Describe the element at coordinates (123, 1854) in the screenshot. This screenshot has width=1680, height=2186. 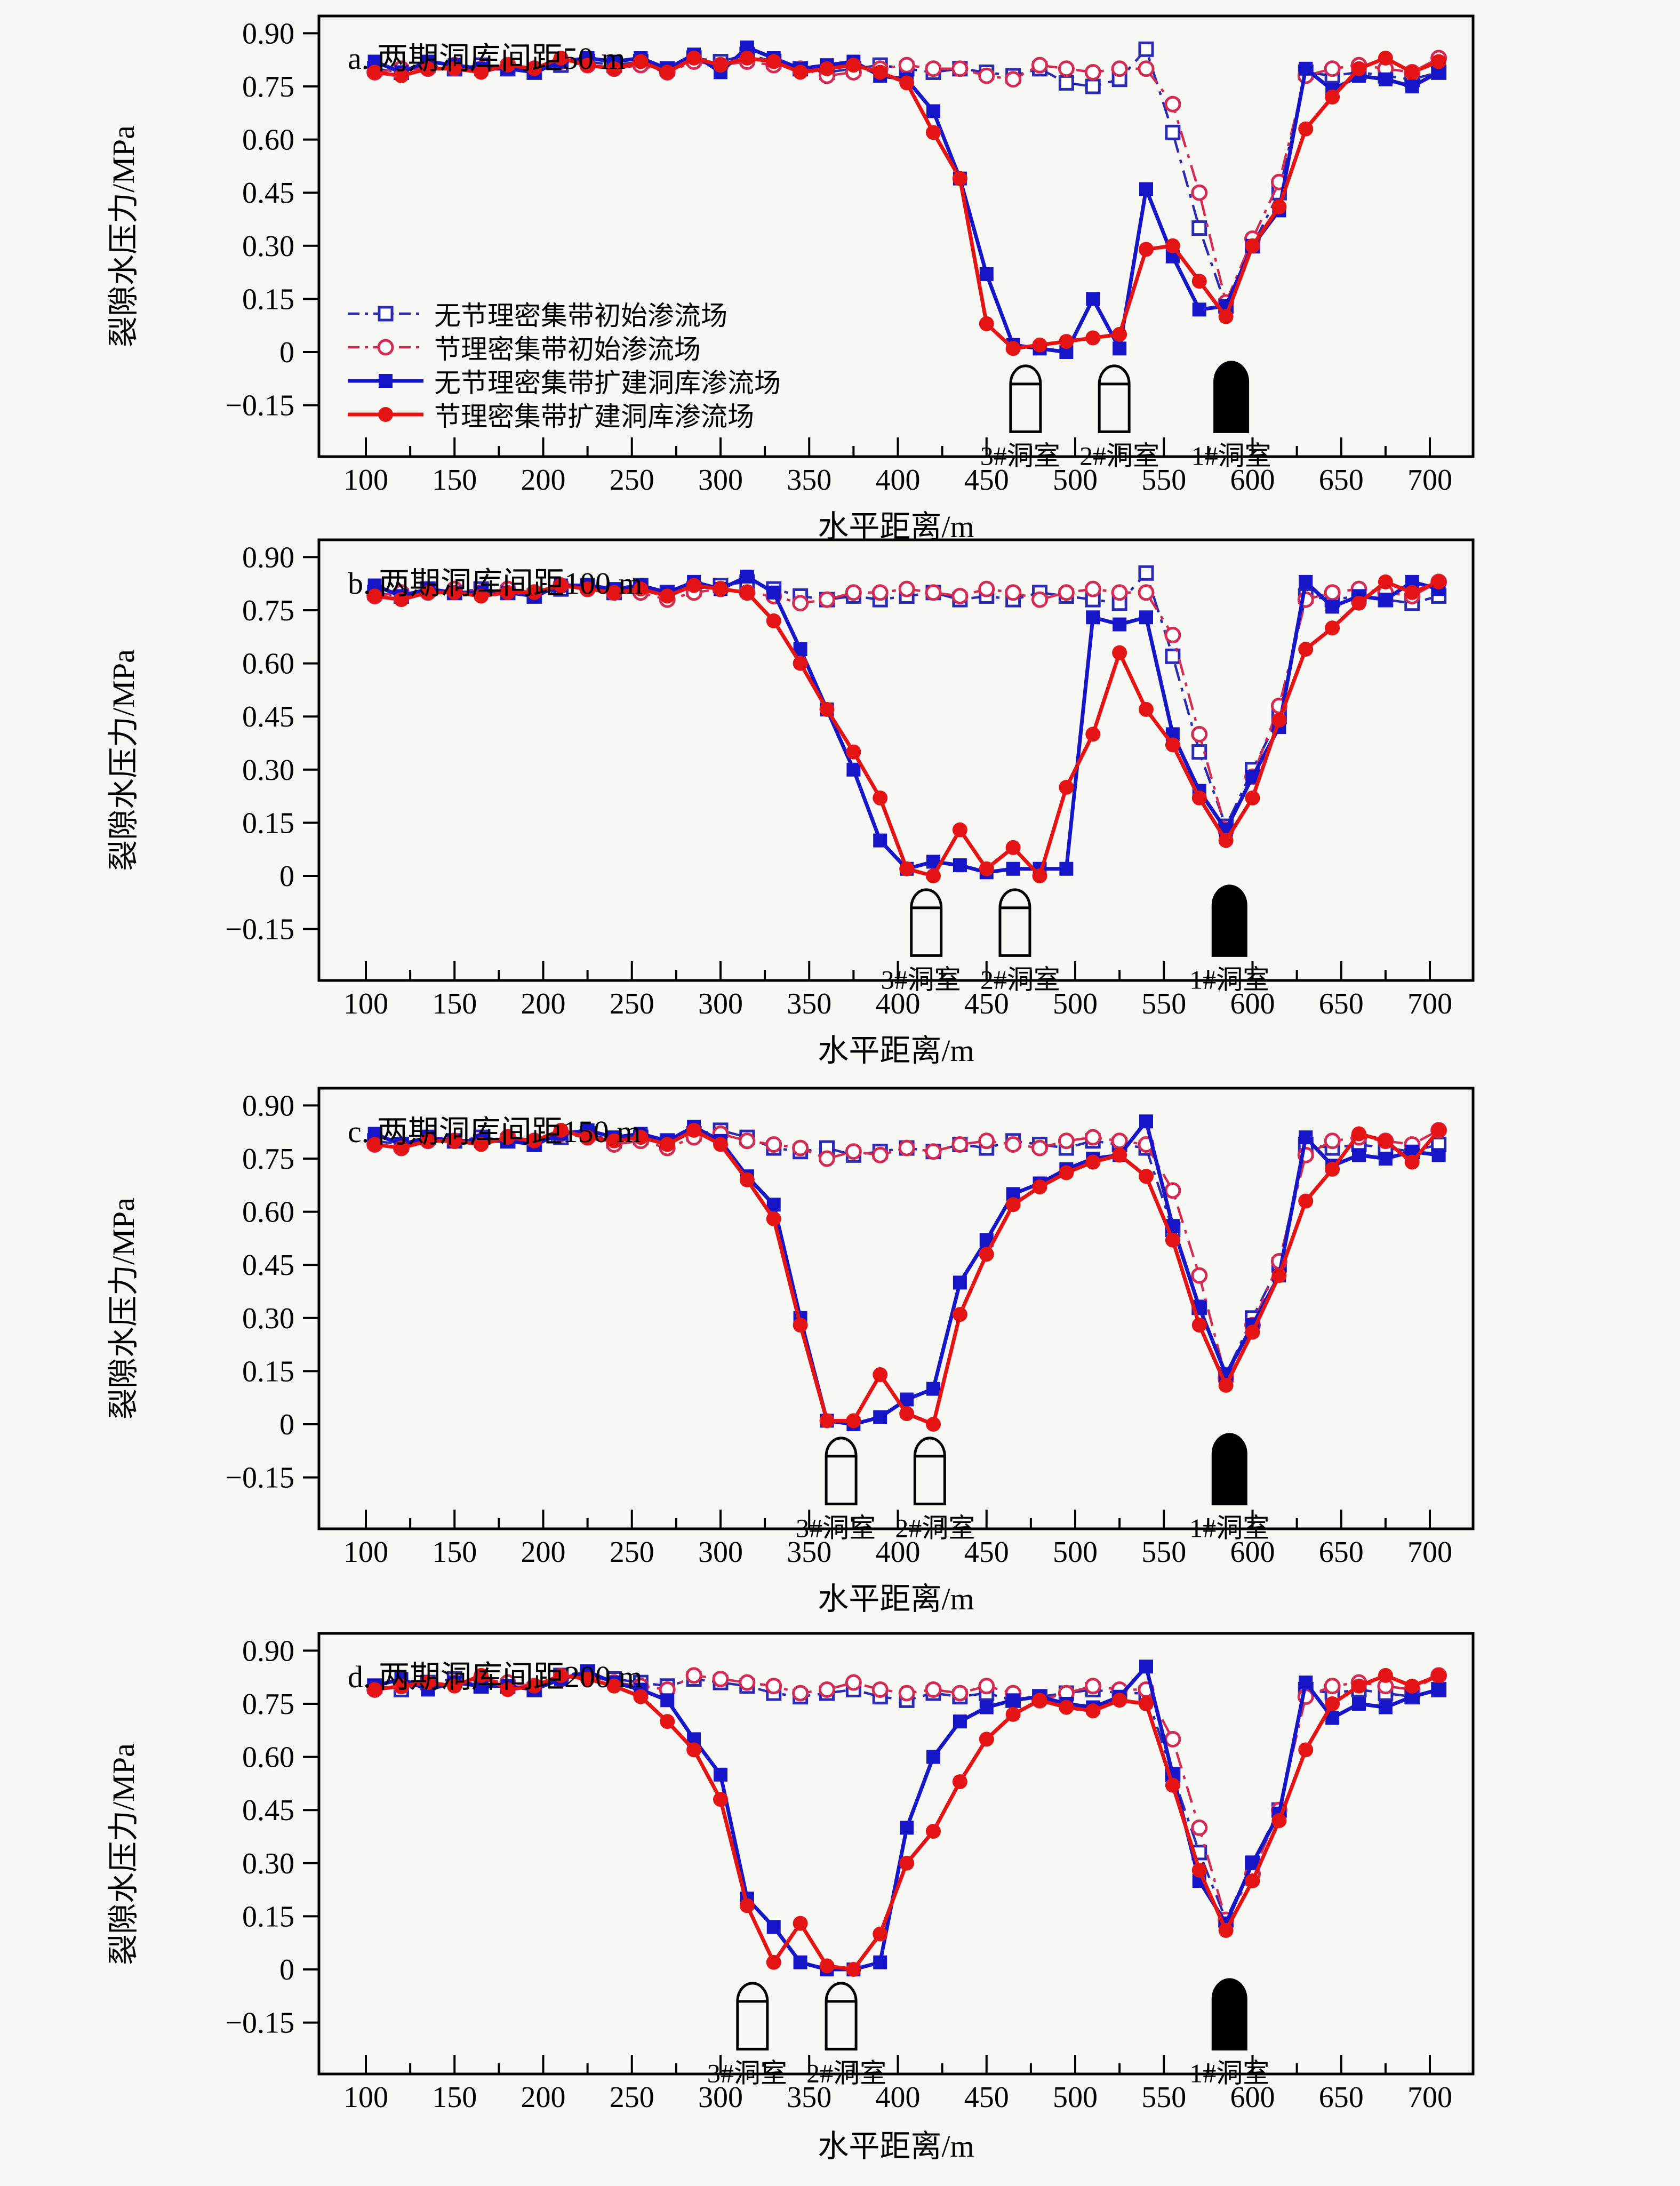
I see `y-axis-title-d: 裂隙水压力/MPa` at that location.